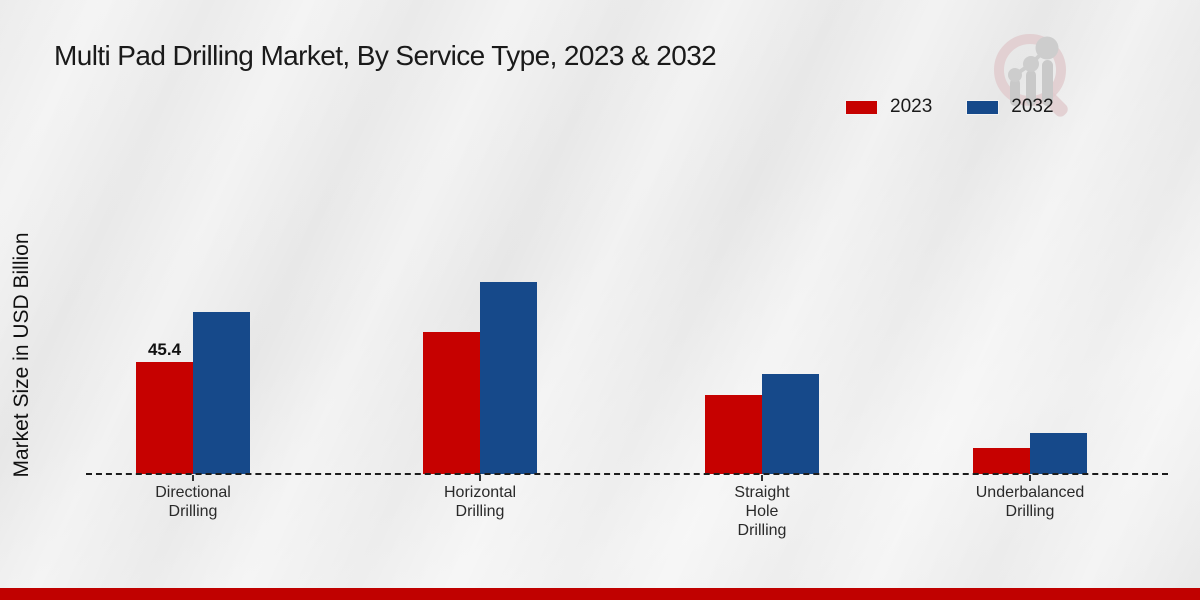 The image size is (1200, 600). I want to click on category-label-2: Straight Hole Drilling, so click(762, 511).